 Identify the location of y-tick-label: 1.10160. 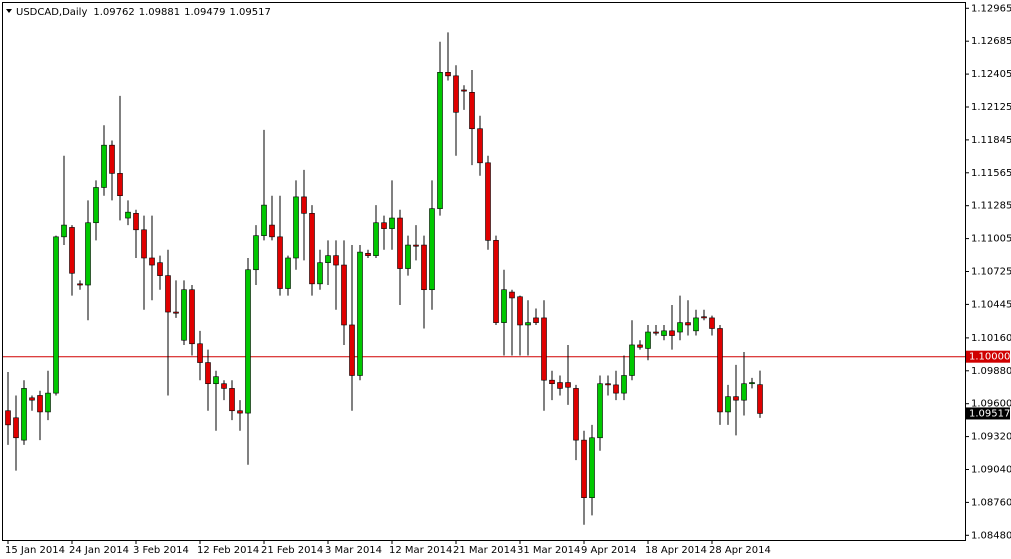
(991, 338).